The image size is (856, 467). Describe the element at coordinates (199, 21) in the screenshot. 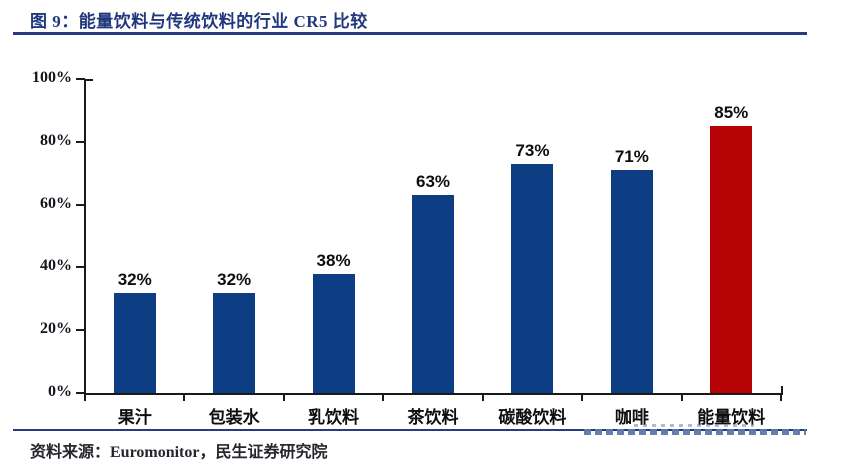

I see `figure-title: 图 9：能量饮料与传统饮料的行业 CR5 比较` at that location.